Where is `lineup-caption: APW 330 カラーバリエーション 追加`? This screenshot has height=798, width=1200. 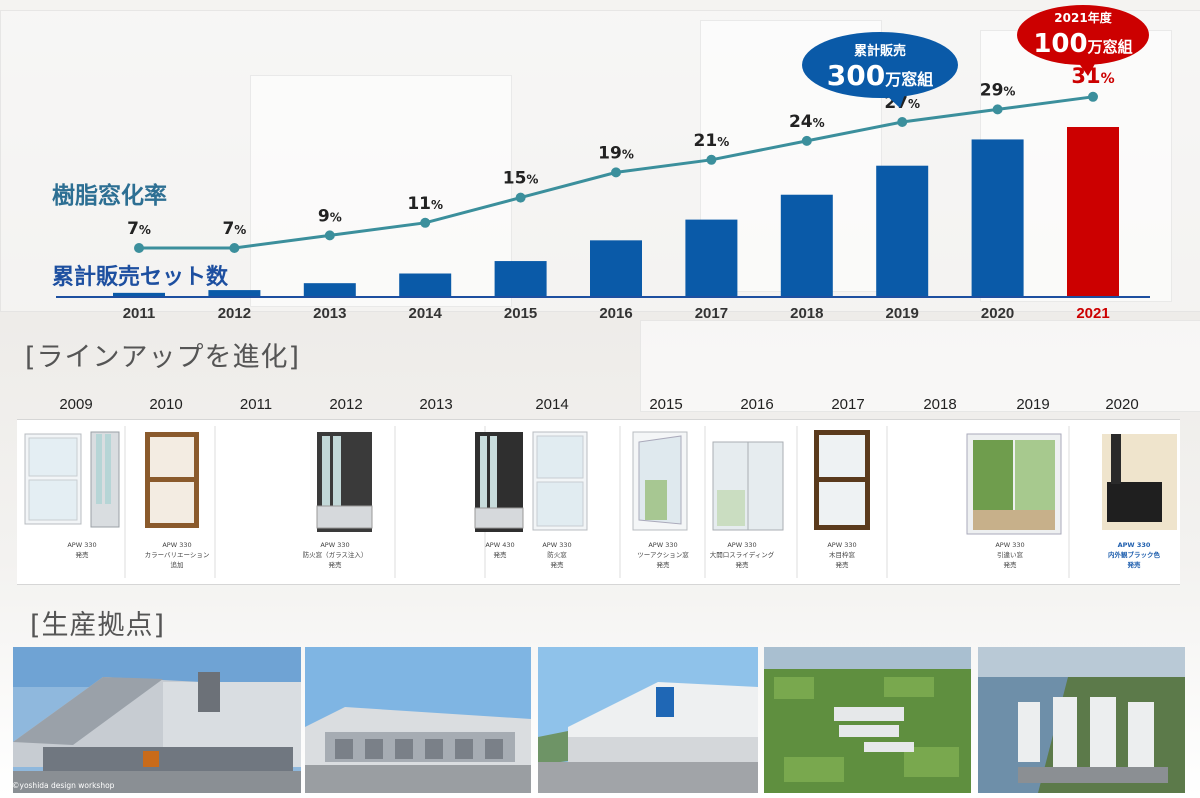 lineup-caption: APW 330 カラーバリエーション 追加 is located at coordinates (177, 555).